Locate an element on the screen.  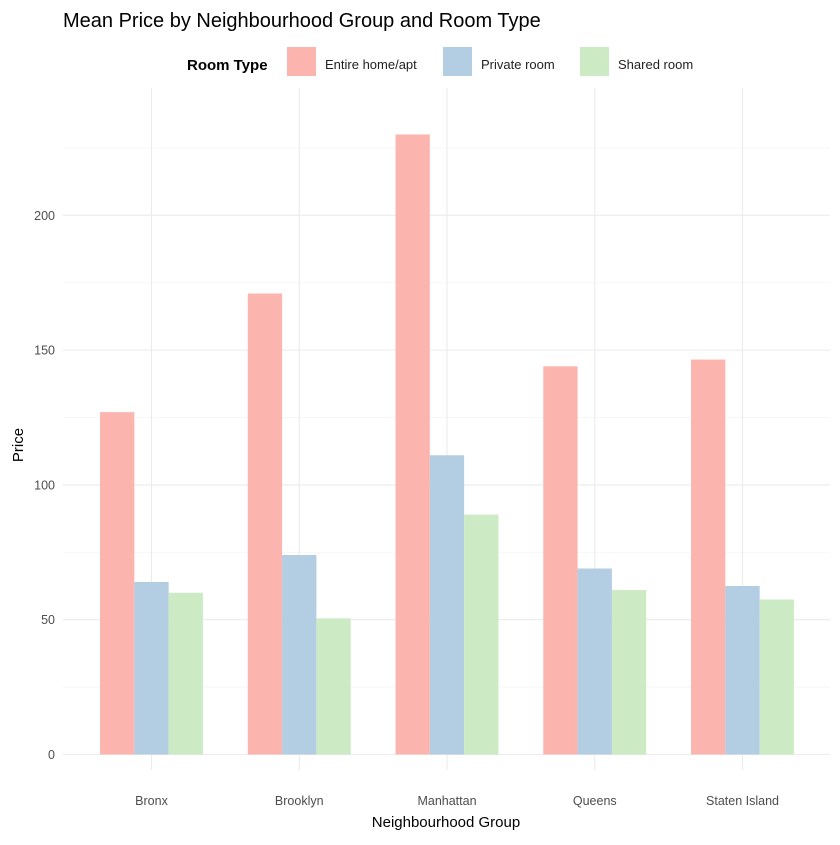
bar-private-room-brooklyn is located at coordinates (299, 655).